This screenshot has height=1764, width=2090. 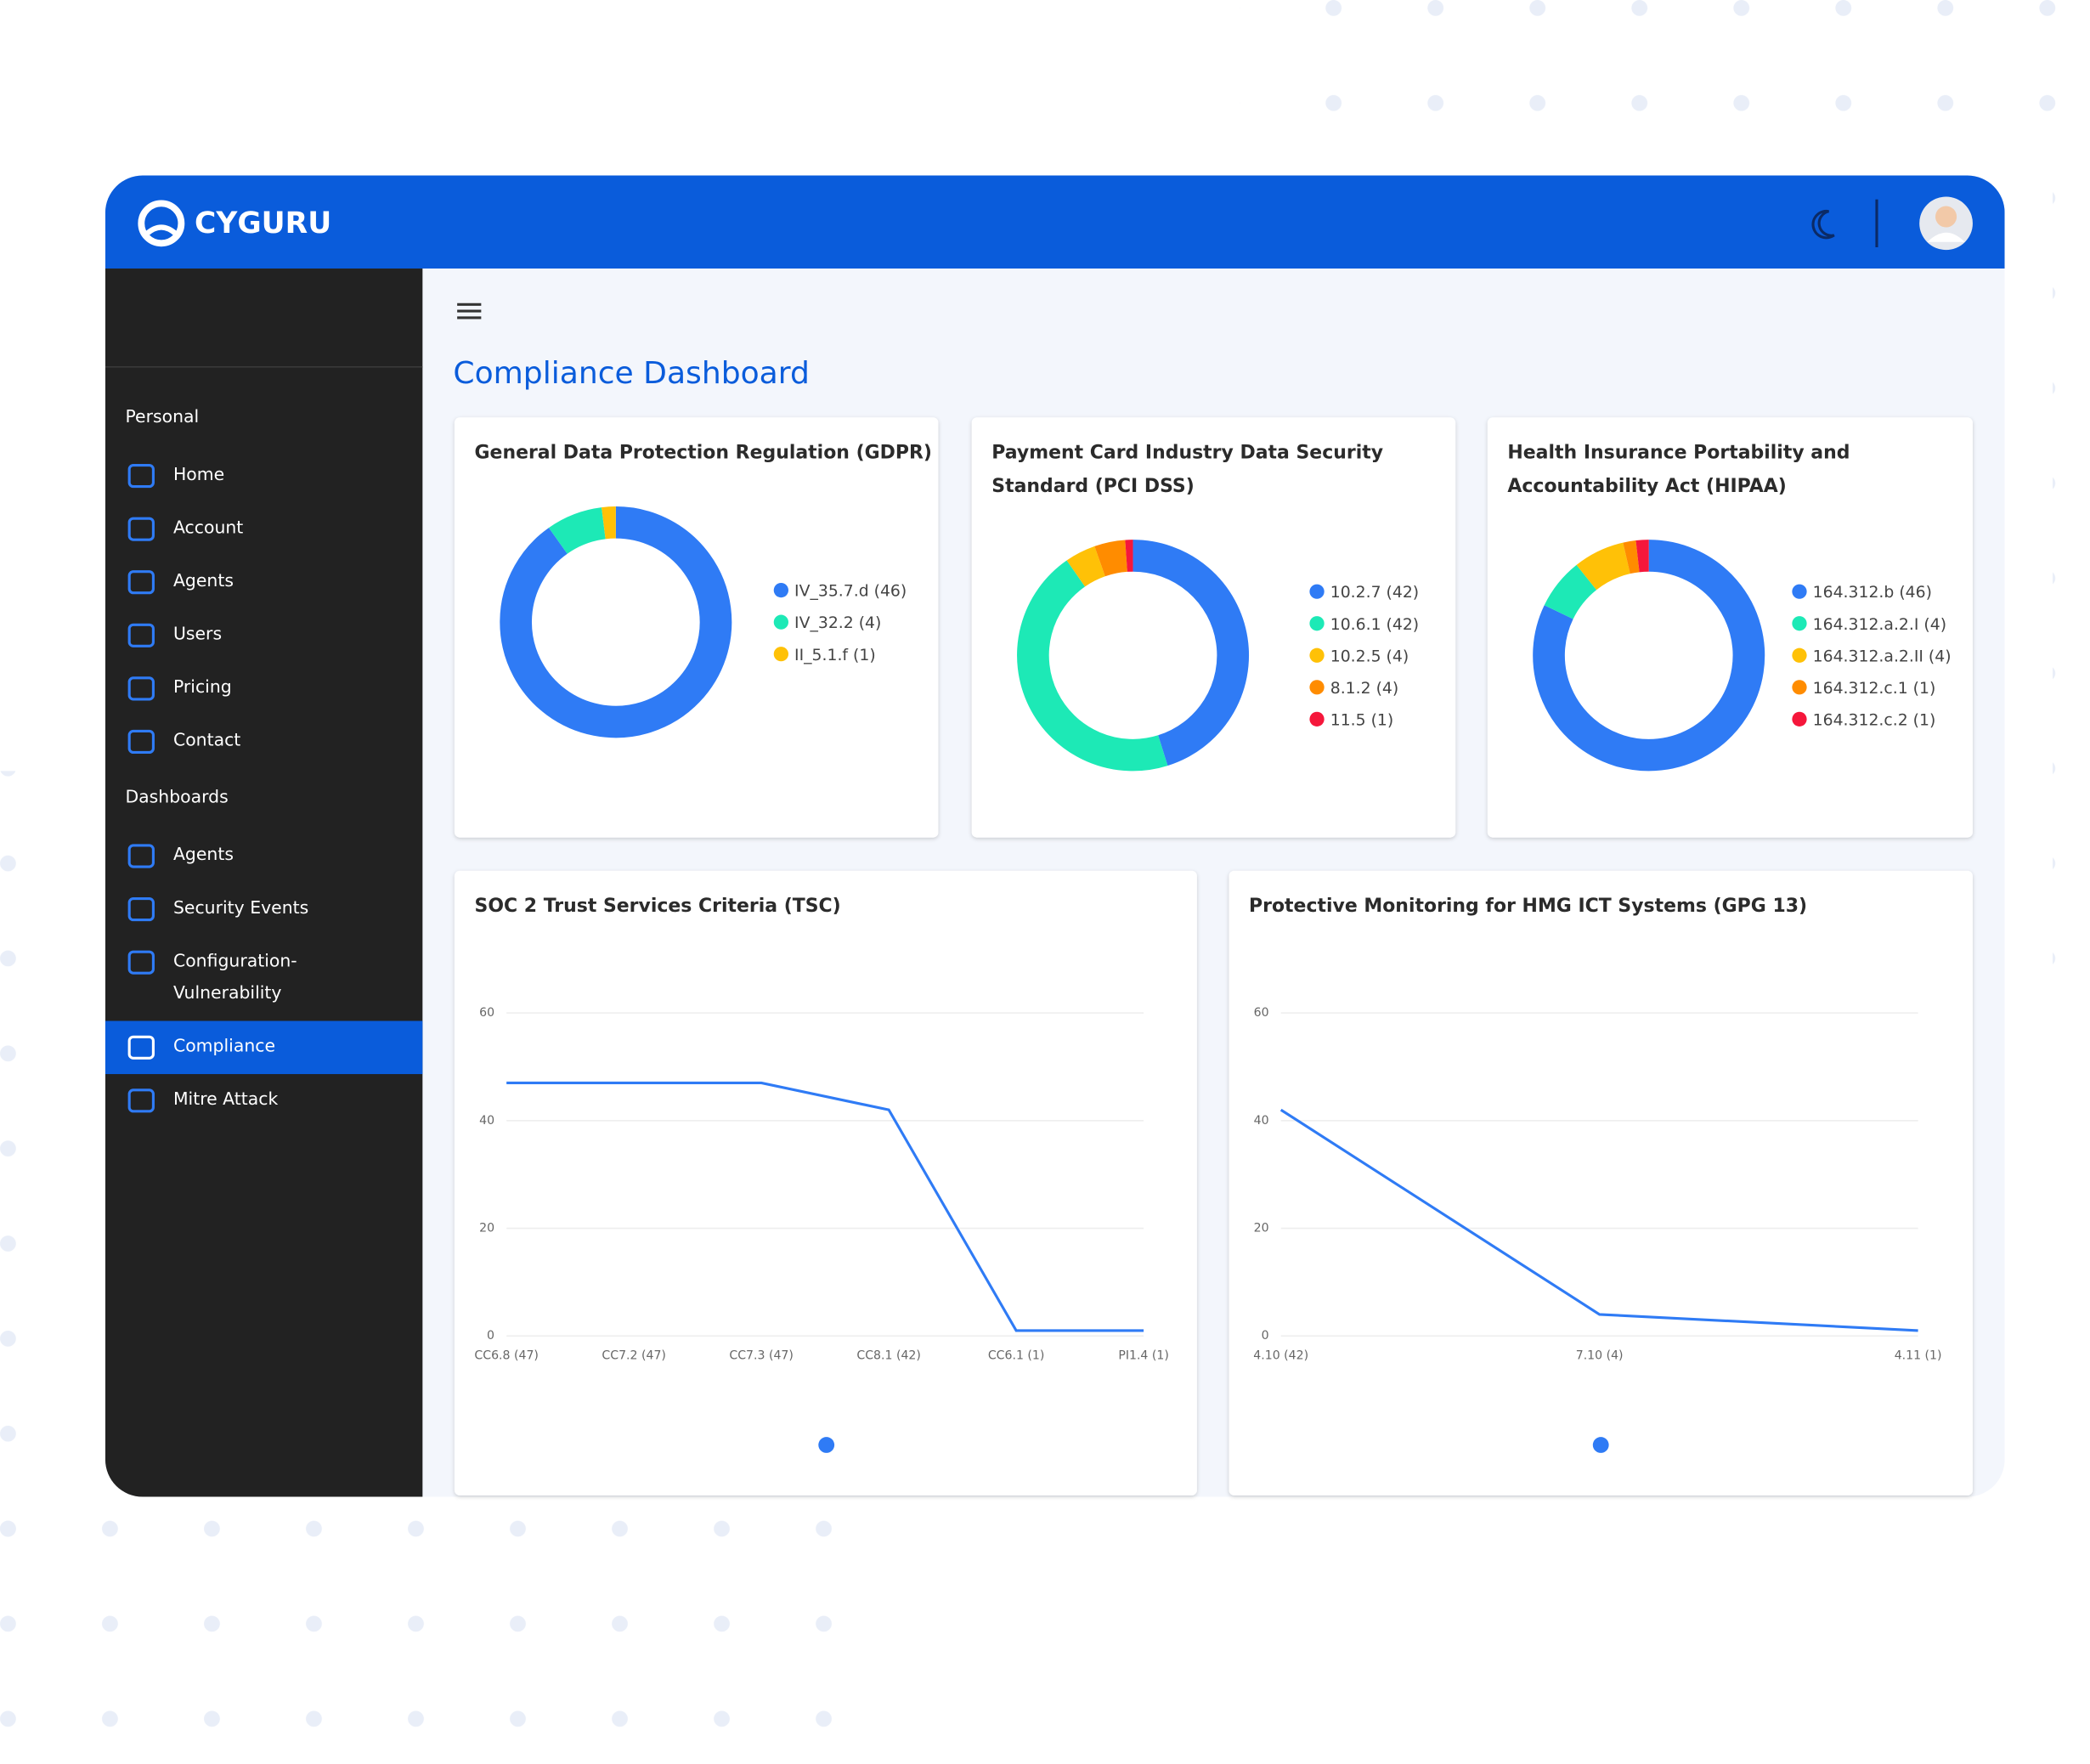 What do you see at coordinates (1054, 222) in the screenshot?
I see `top-bar` at bounding box center [1054, 222].